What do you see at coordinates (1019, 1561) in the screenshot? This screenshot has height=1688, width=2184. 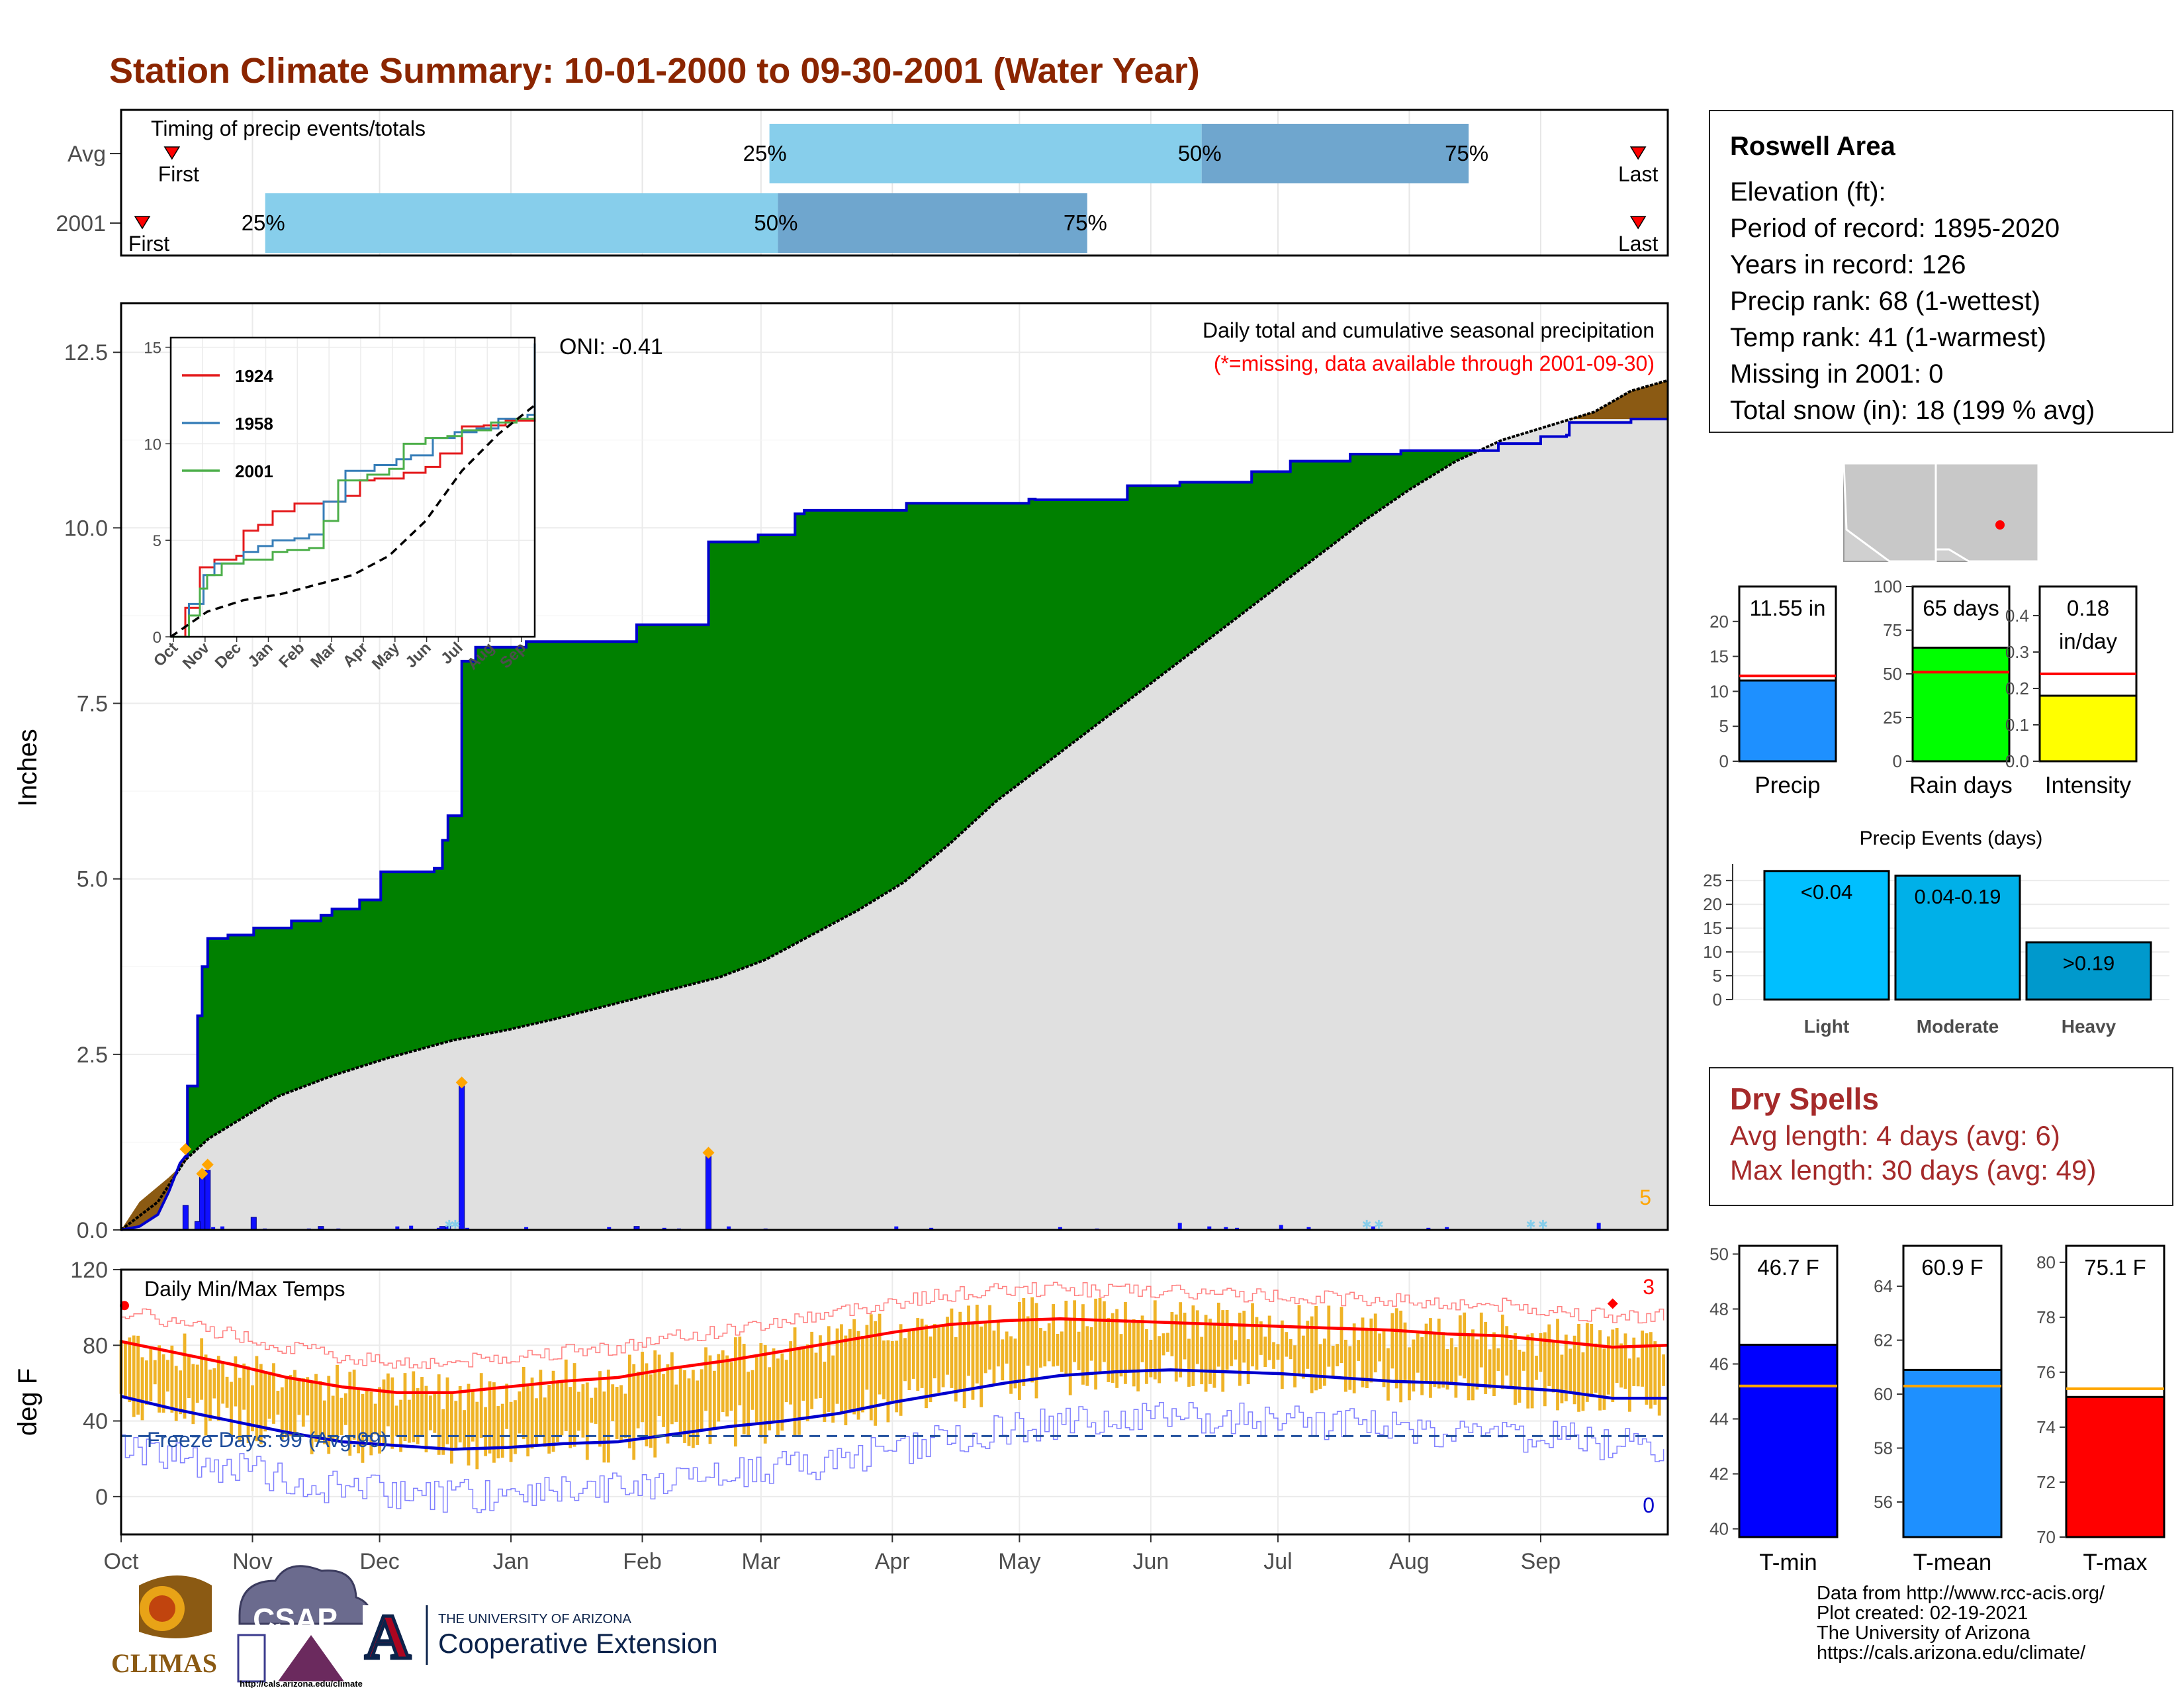 I see `month-label: May` at bounding box center [1019, 1561].